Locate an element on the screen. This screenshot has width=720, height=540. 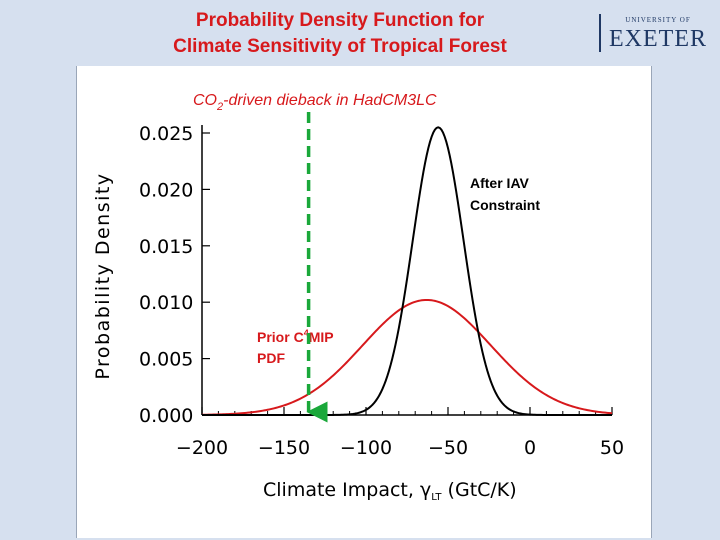
university-logo: UNIVERSITY OF EXETER is located at coordinates (653, 33).